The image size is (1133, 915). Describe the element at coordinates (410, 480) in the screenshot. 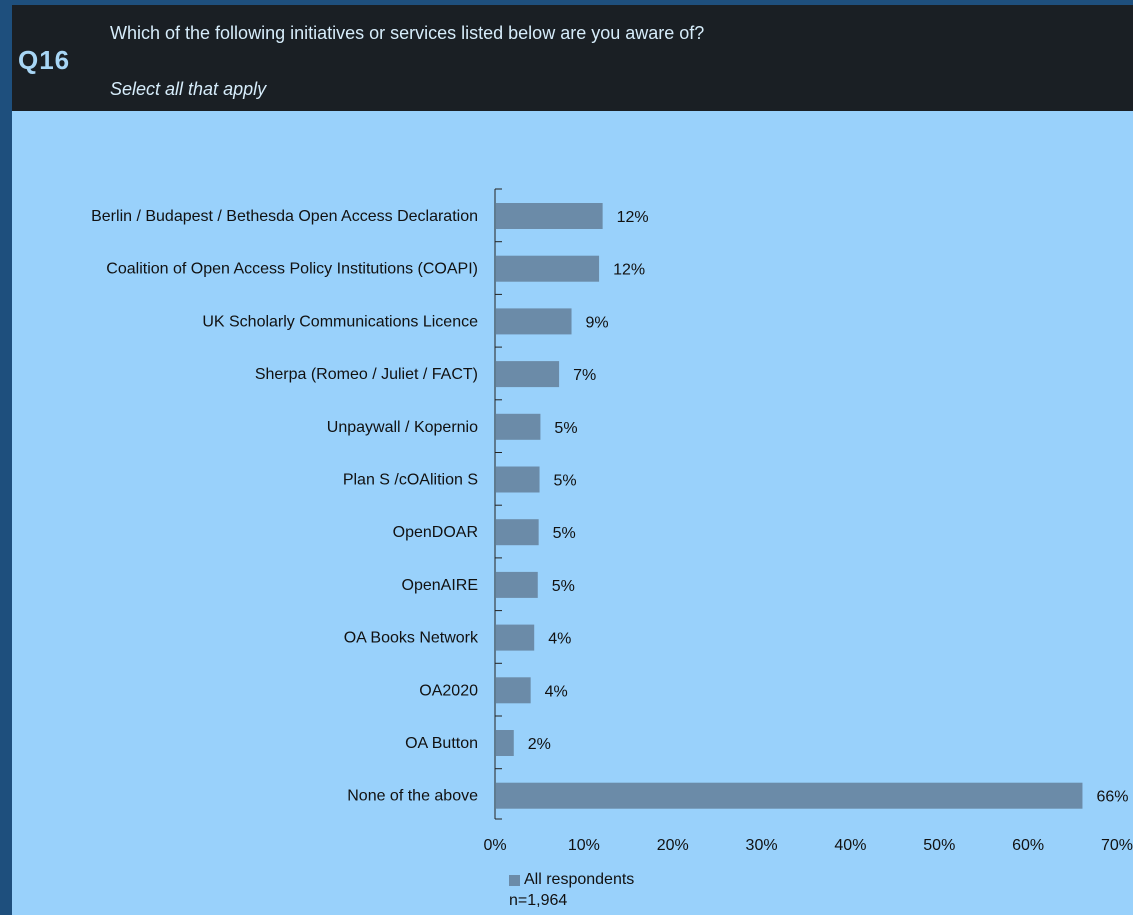

I see `category-label: Plan S /cOAlition S` at that location.